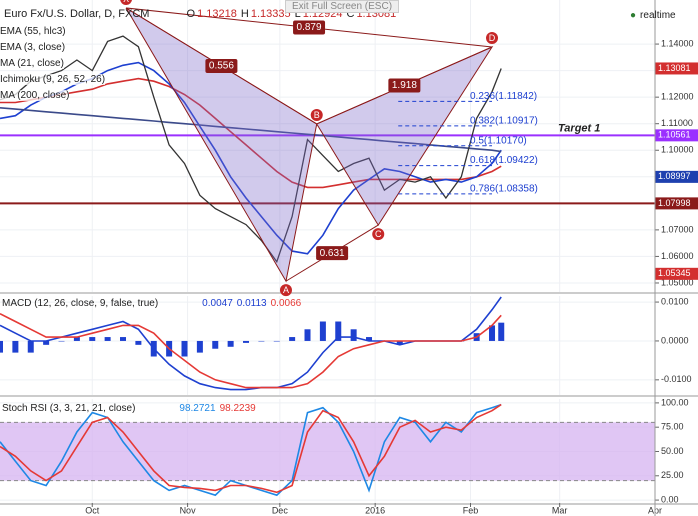 The width and height of the screenshot is (698, 516). Describe the element at coordinates (33, 47) in the screenshot. I see `legend-entry: EMA (3, close)` at that location.